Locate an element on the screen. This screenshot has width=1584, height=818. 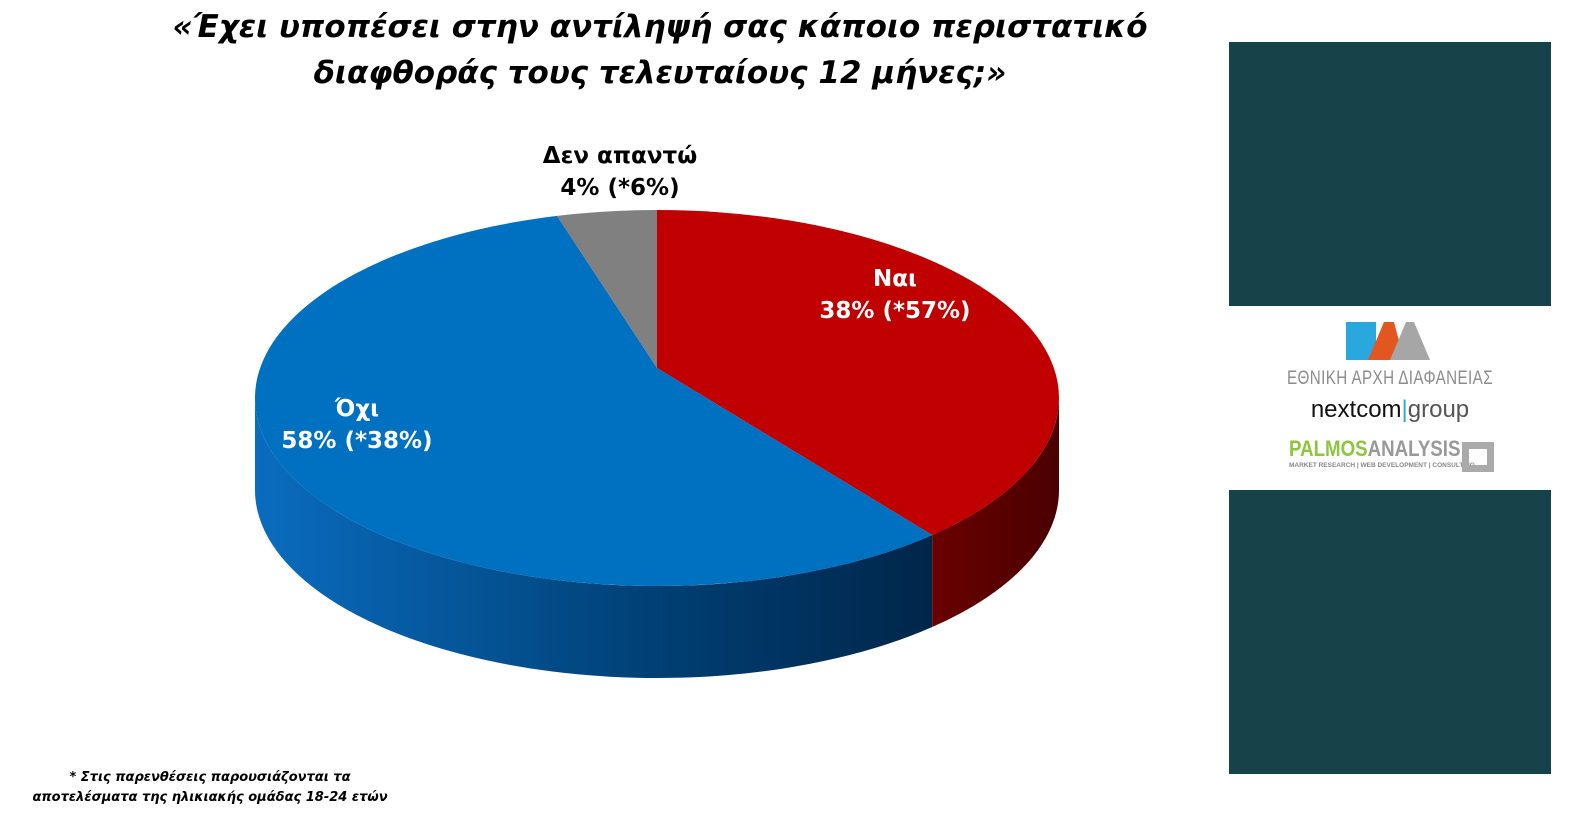
palmos-logo: PALMOSANALYSIS is located at coordinates (1374, 449).